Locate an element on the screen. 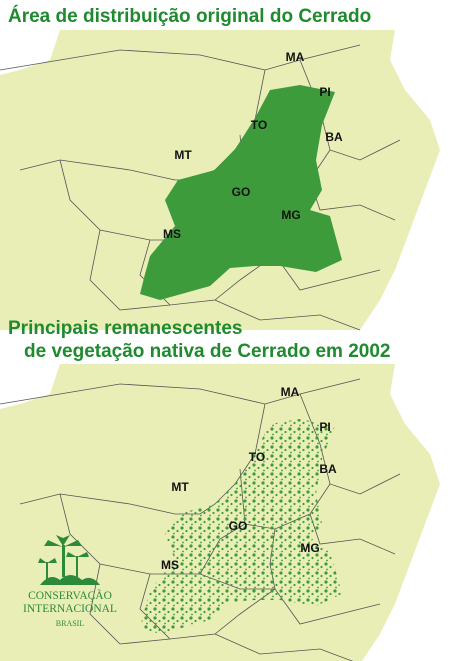 Image resolution: width=461 pixels, height=661 pixels. logo: CONSERVAÇÃO INTERNACIONAL BRASIL is located at coordinates (70, 581).